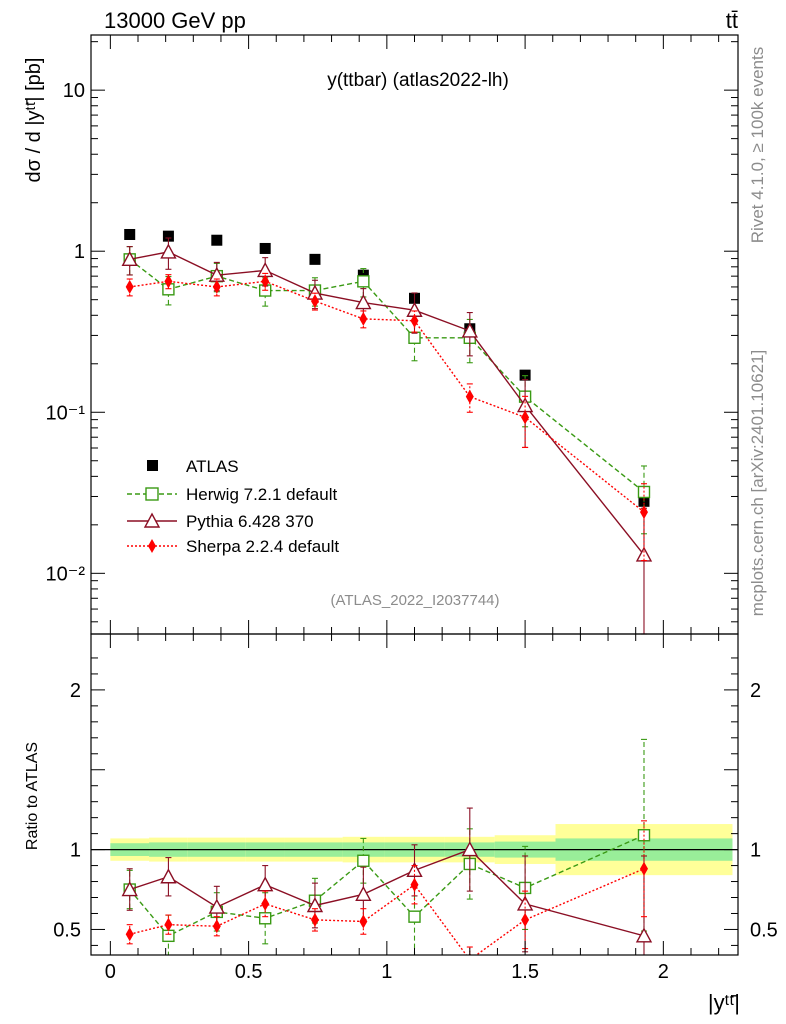  Describe the element at coordinates (75, 691) in the screenshot. I see `y-tick-label-ratio-left: 2` at that location.